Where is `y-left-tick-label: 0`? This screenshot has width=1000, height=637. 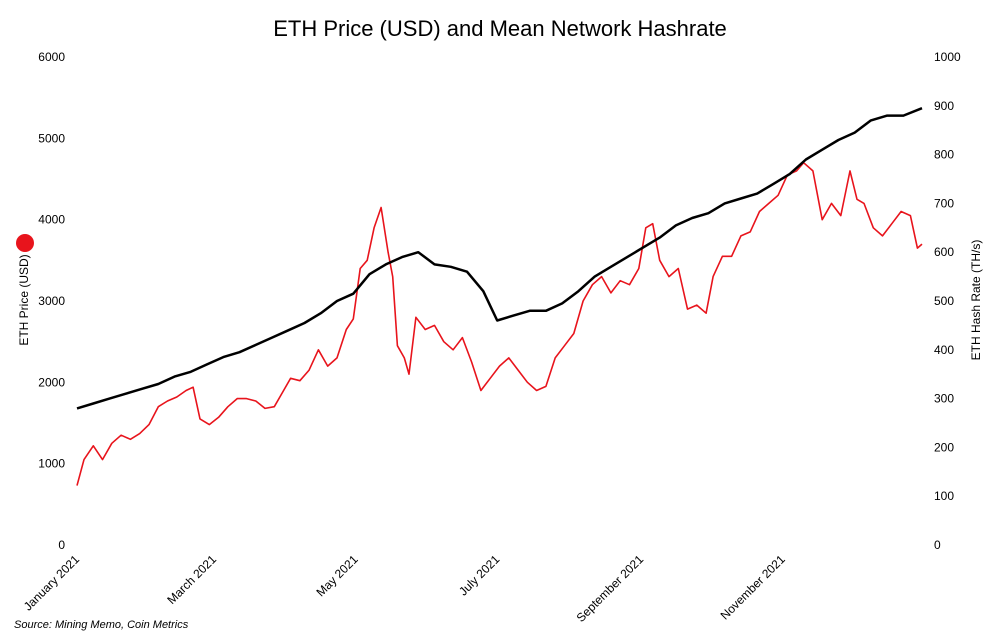
y-left-tick-label: 0 is located at coordinates (61, 545).